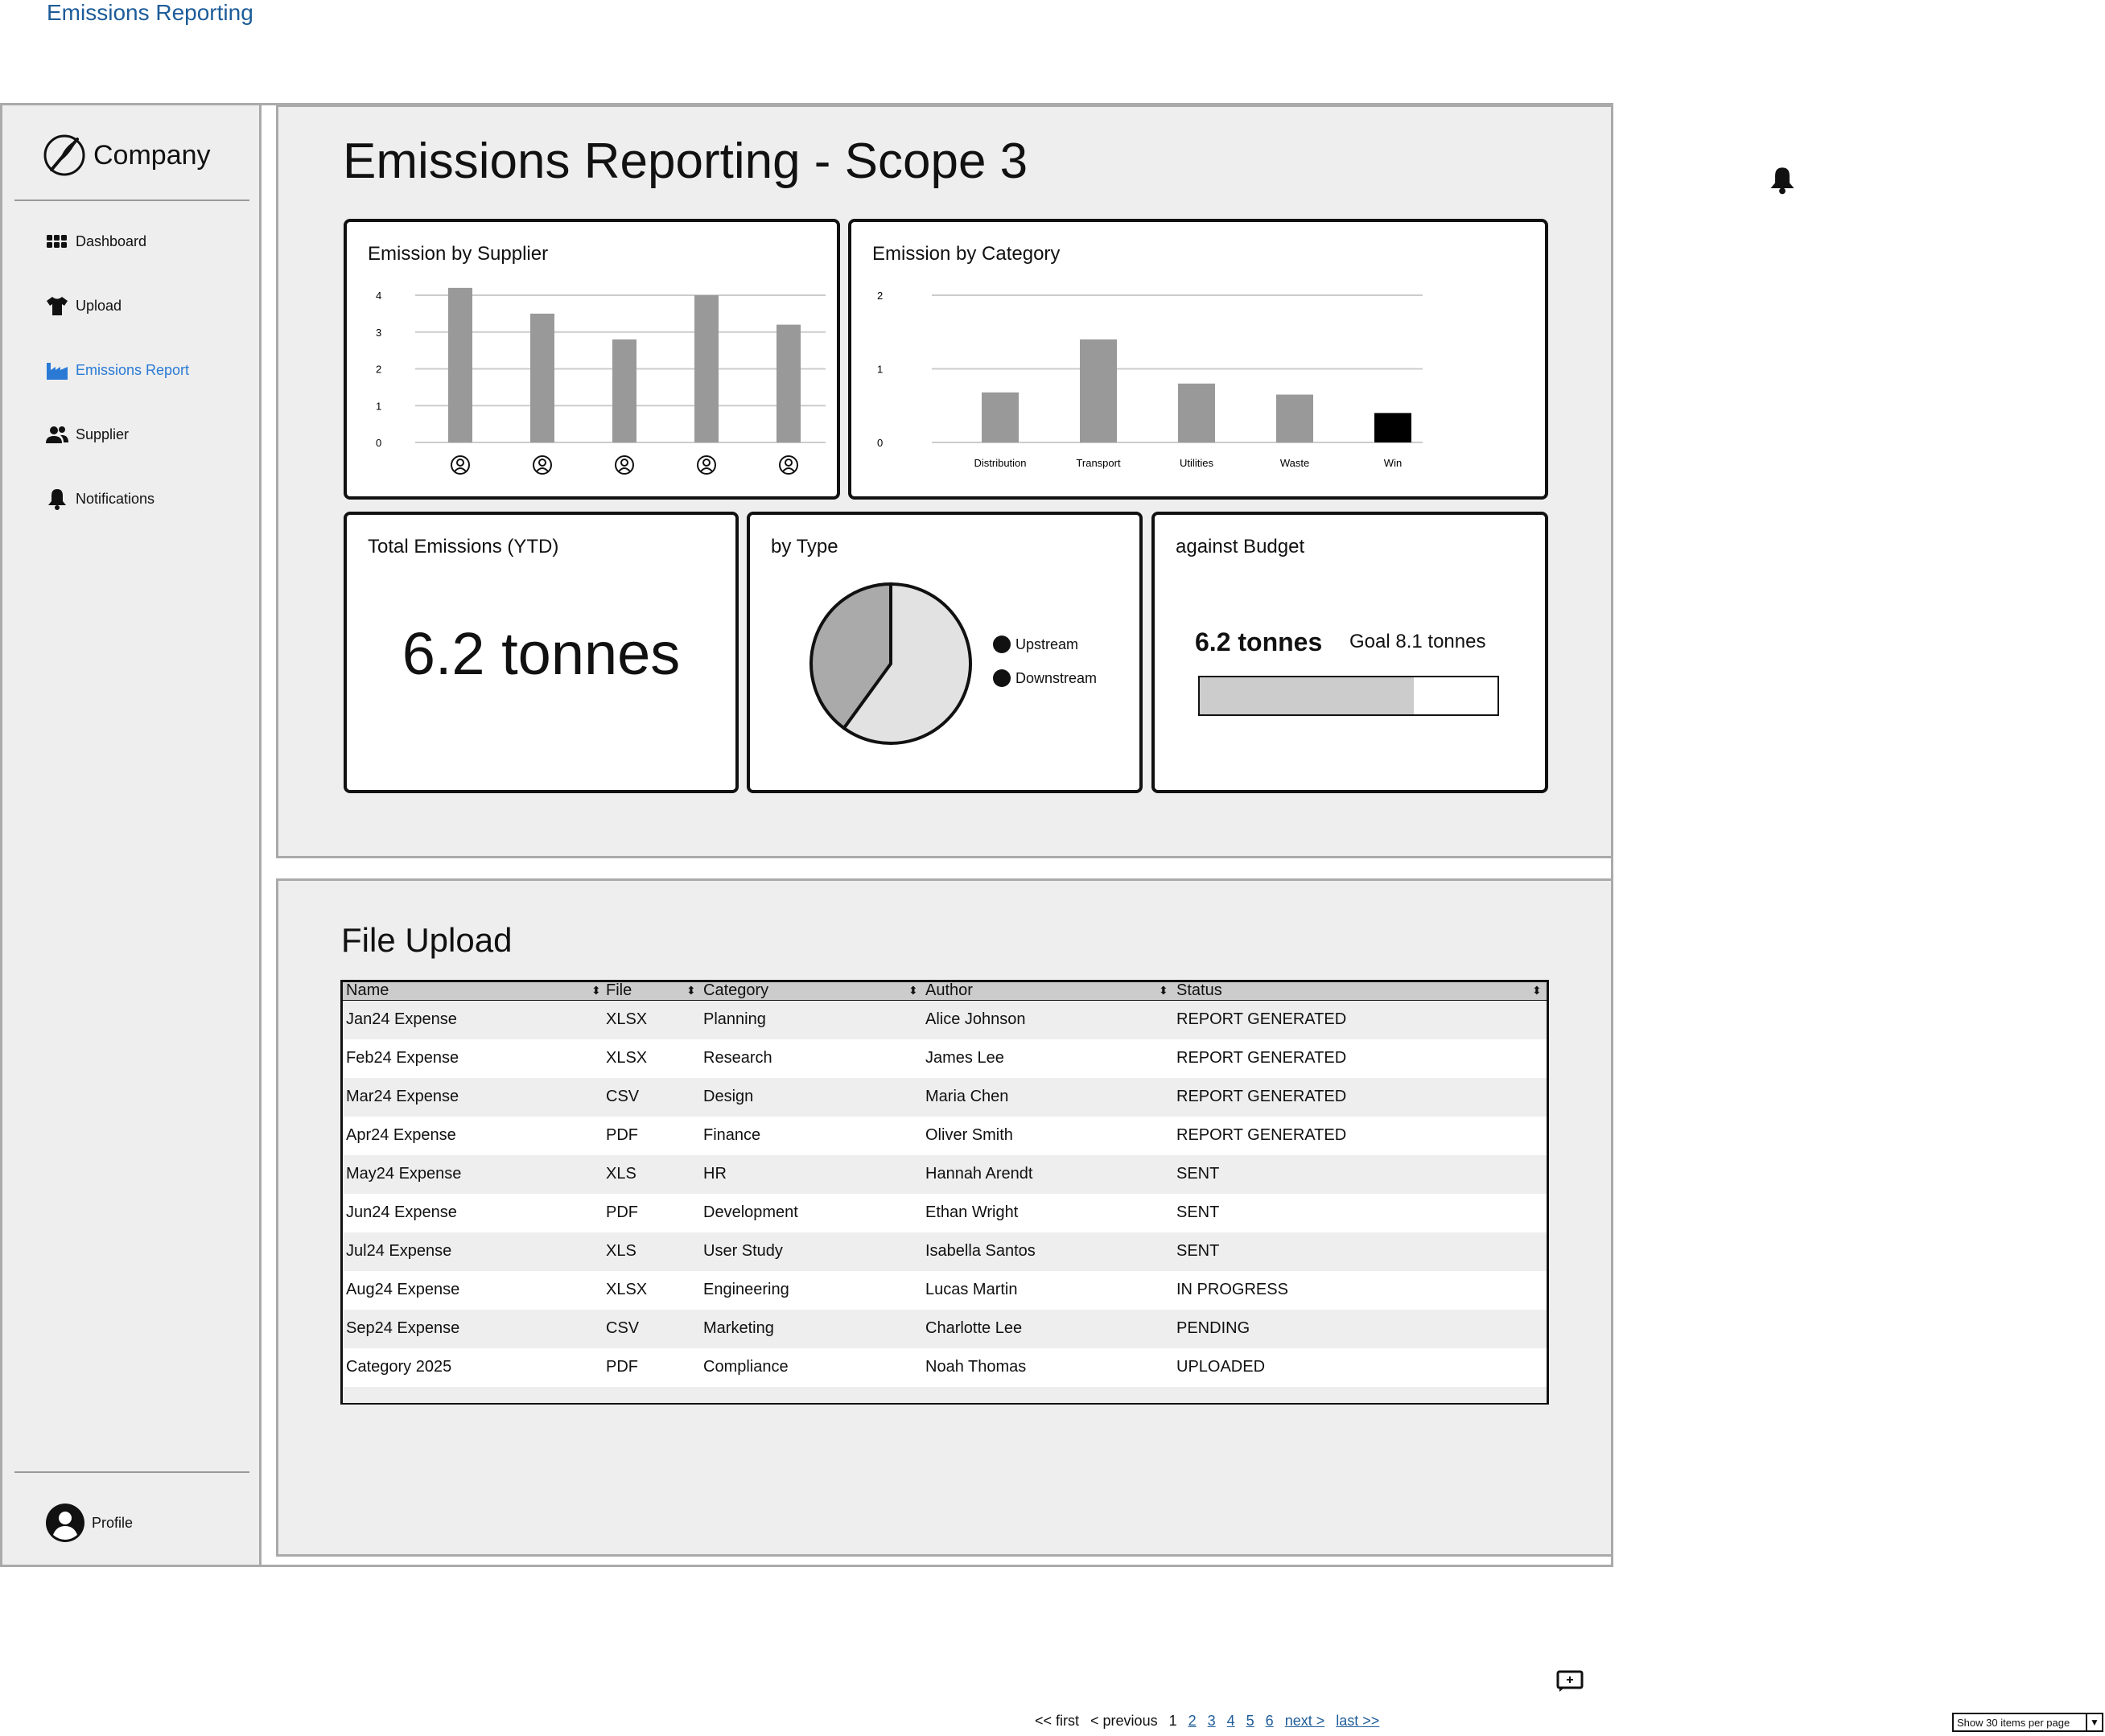 This screenshot has width=2105, height=1736. I want to click on type-pie-card: by Type Upstream Downstream, so click(945, 652).